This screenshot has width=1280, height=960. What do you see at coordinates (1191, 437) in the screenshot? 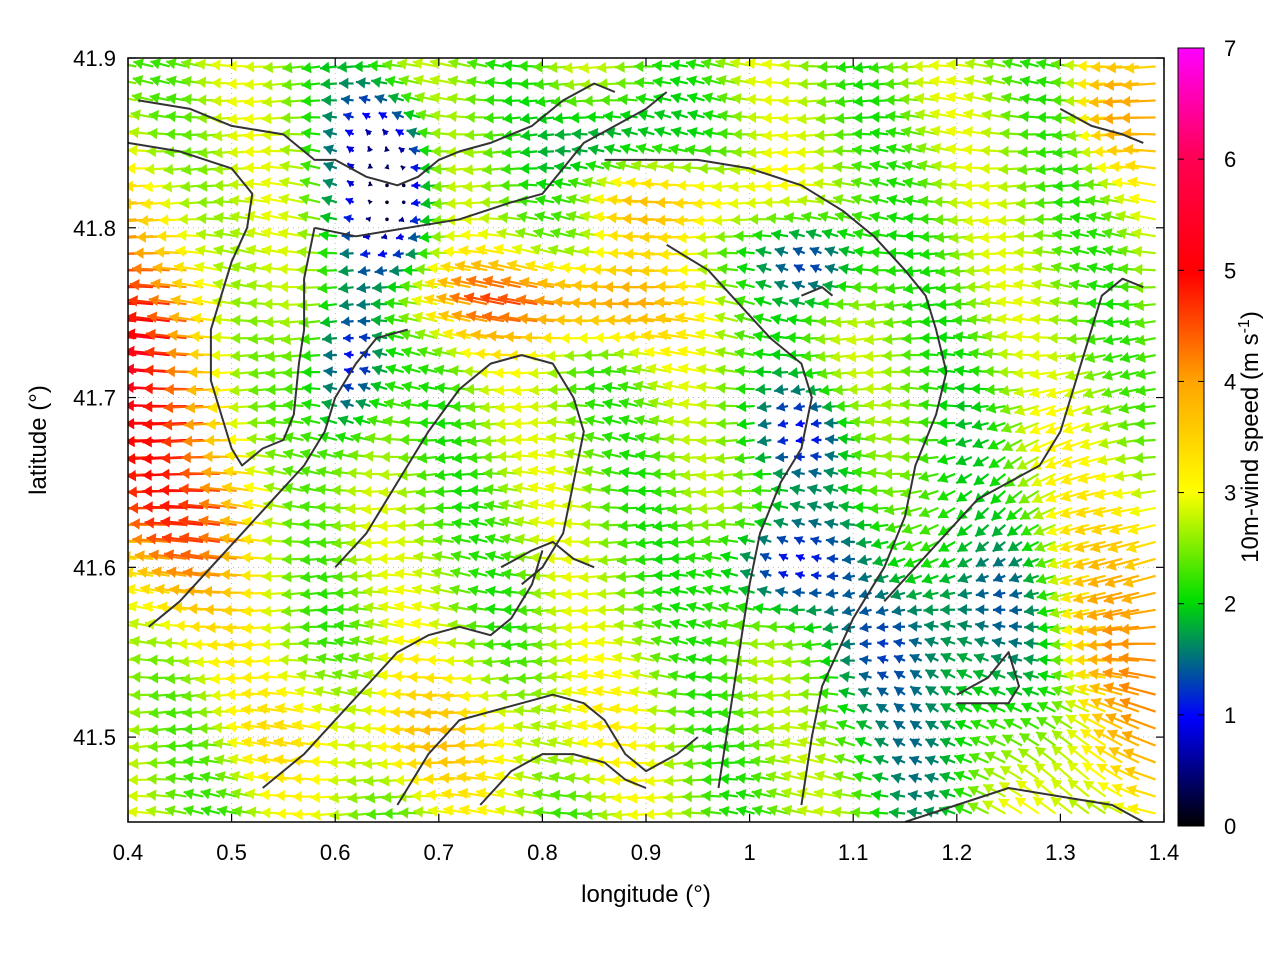
I see `colorbar` at bounding box center [1191, 437].